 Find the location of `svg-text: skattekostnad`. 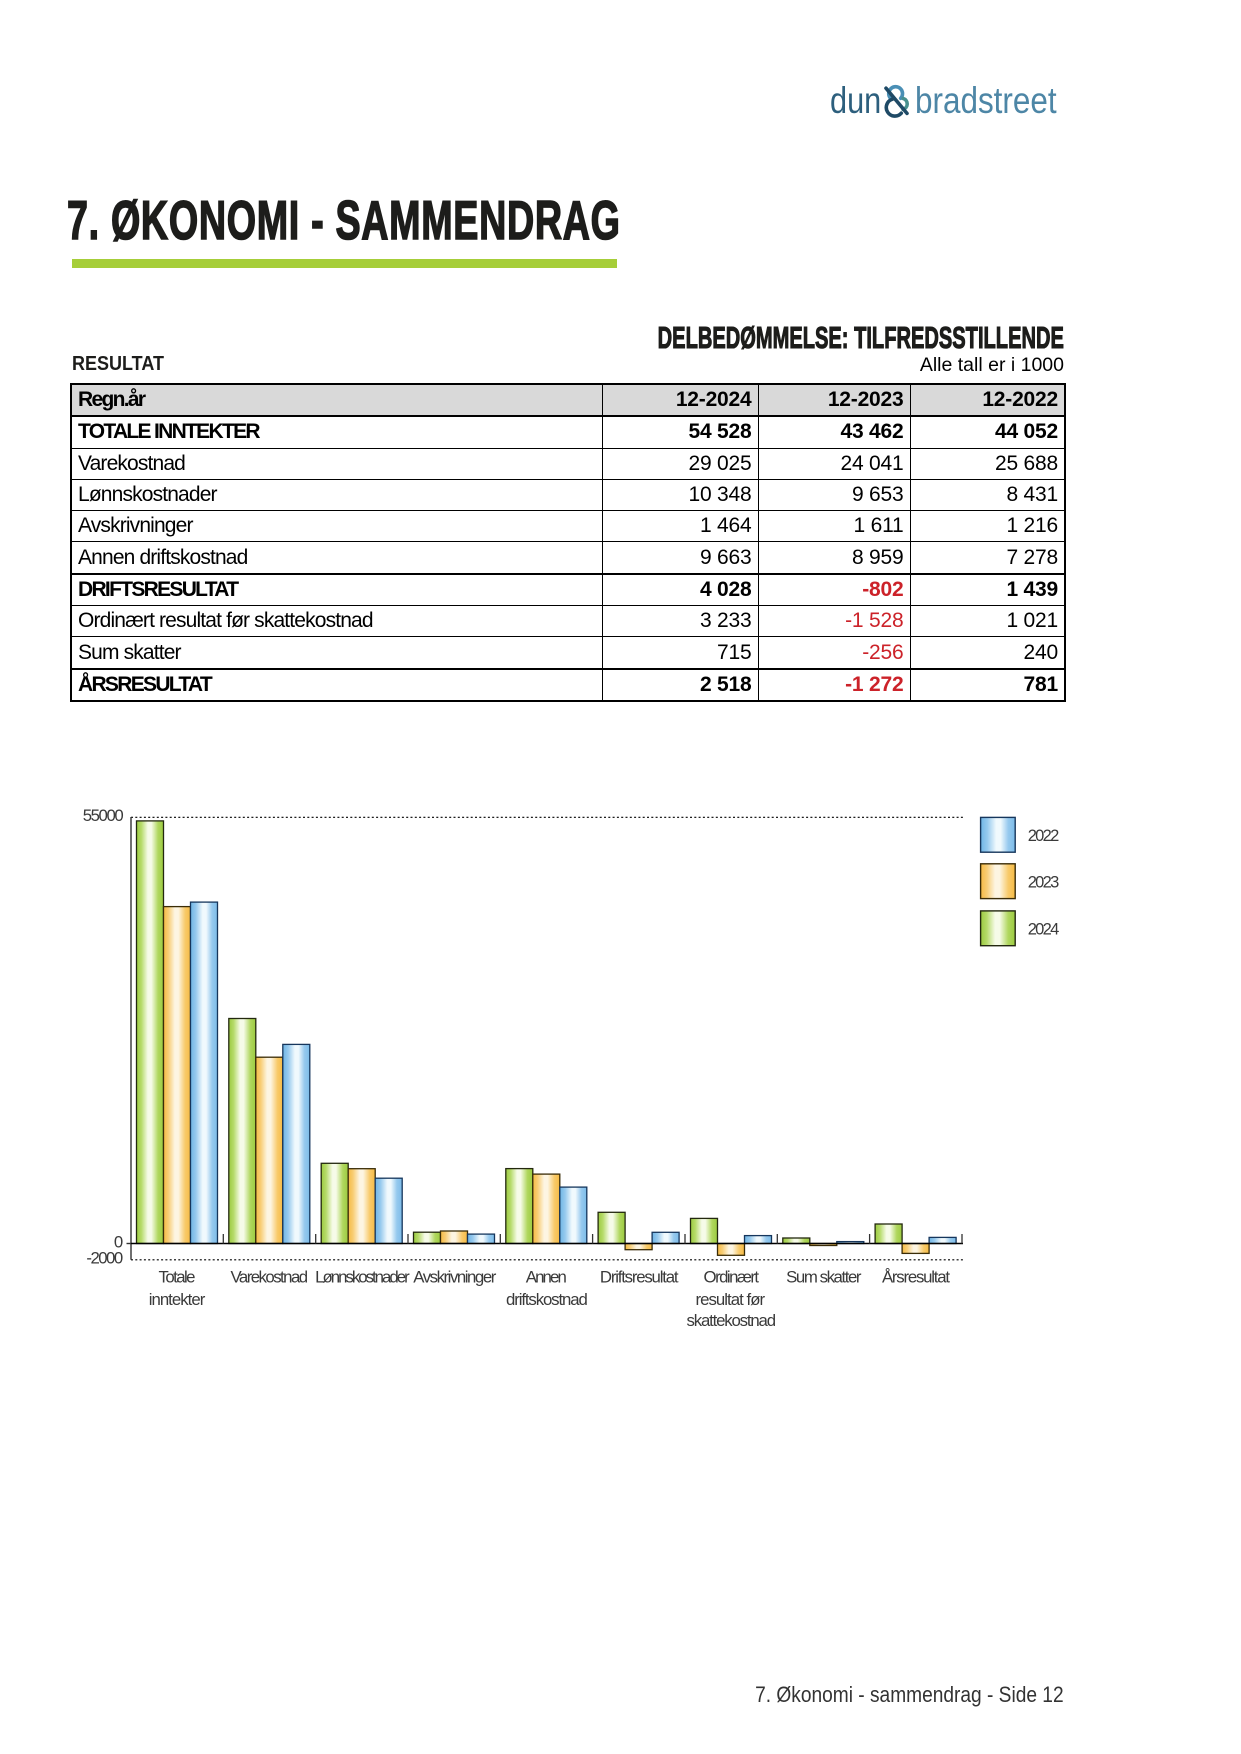

svg-text: skattekostnad is located at coordinates (732, 1320).